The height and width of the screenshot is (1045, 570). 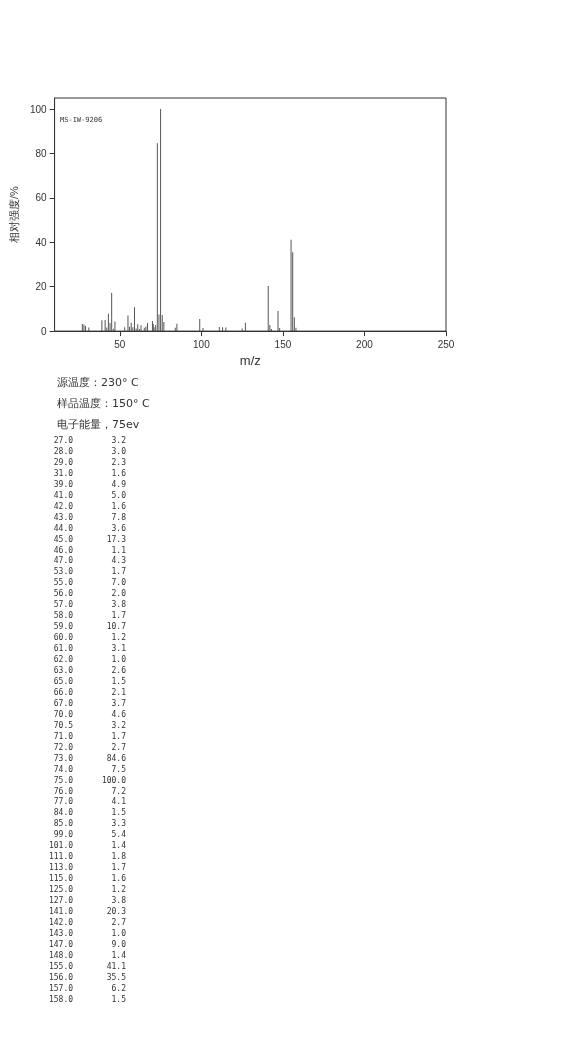 I want to click on text: 42.0 1.6, so click(x=89, y=507).